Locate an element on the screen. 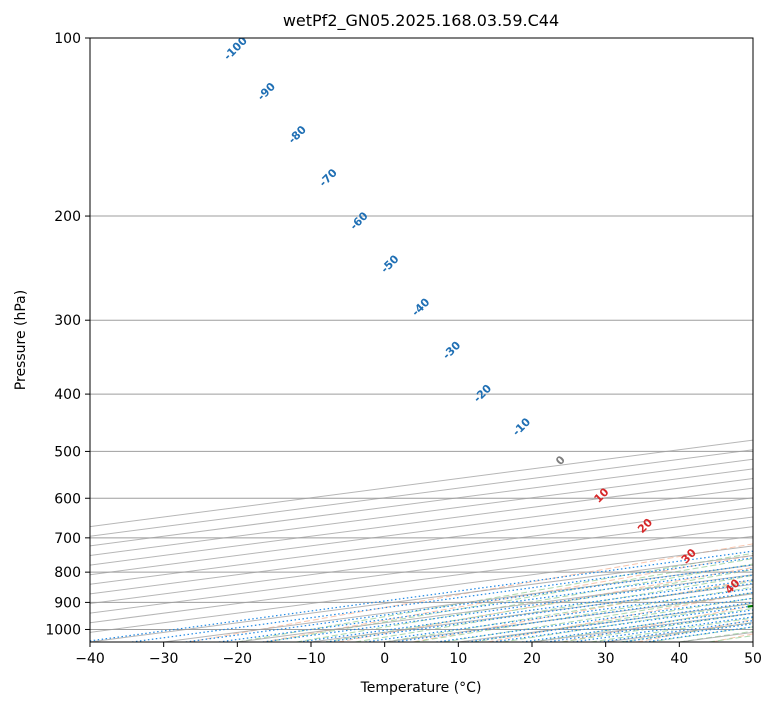 This screenshot has height=708, width=775. y-tick-label: 700 is located at coordinates (67, 539).